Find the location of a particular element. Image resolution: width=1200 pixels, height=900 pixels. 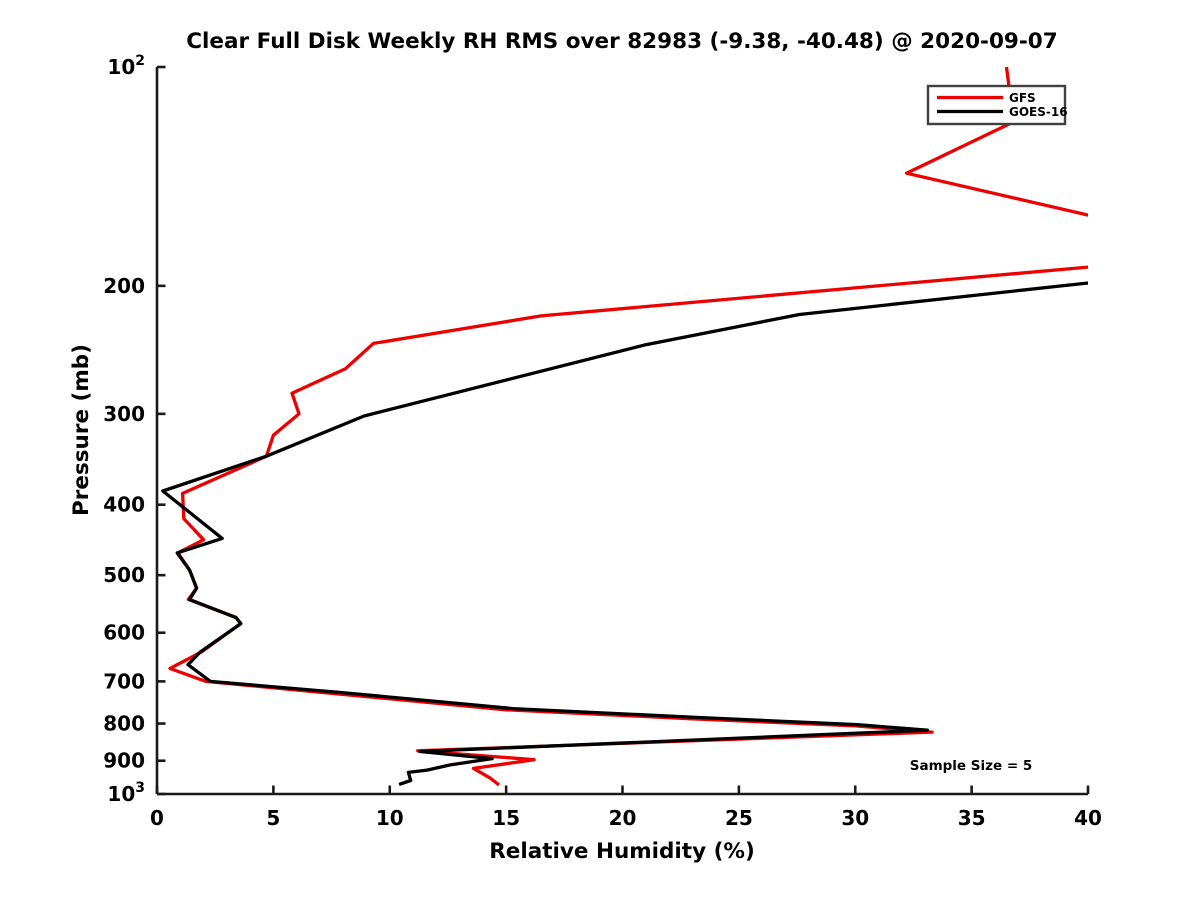

x-axis-label: Relative Humidity (%) is located at coordinates (622, 851).